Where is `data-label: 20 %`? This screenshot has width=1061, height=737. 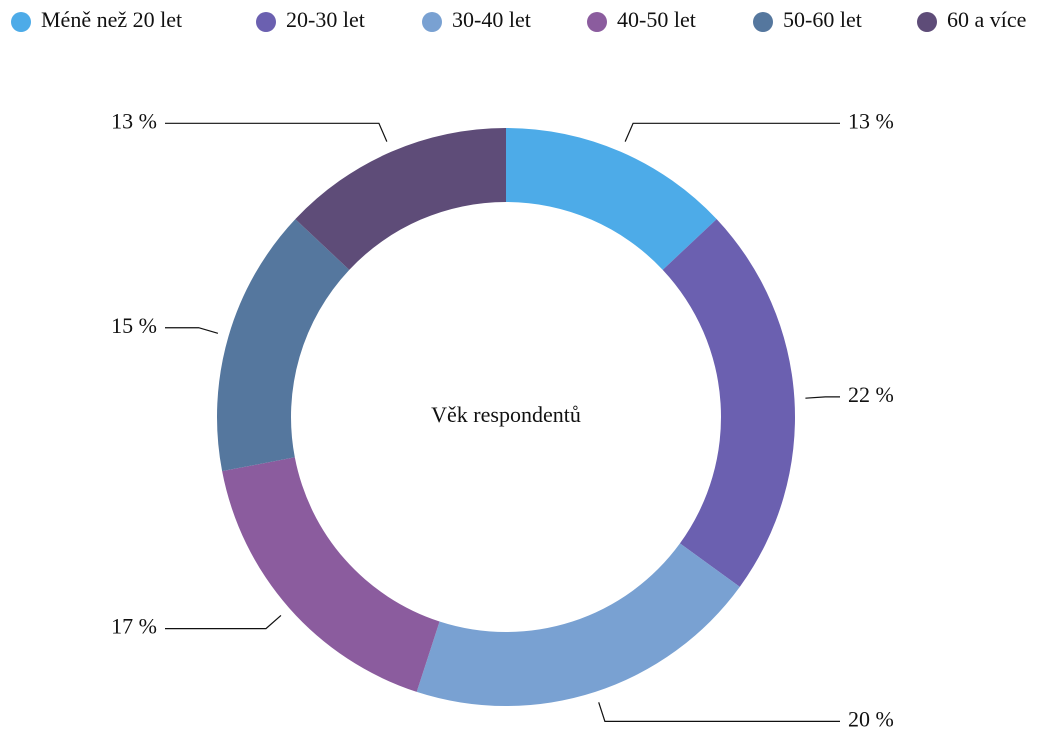 data-label: 20 % is located at coordinates (871, 718).